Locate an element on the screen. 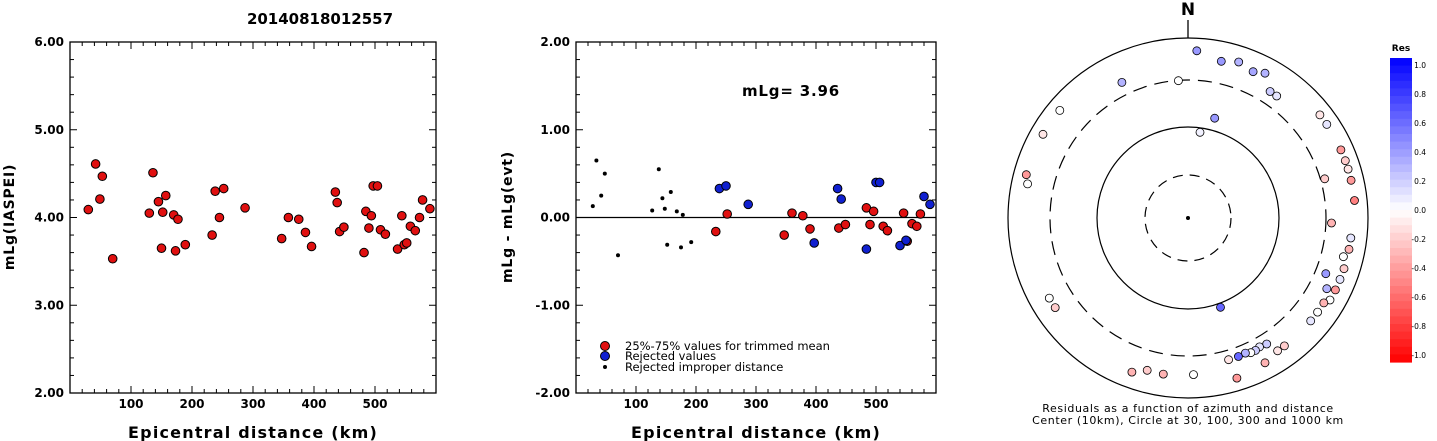  y-tick-label: 4.00 is located at coordinates (49, 218).